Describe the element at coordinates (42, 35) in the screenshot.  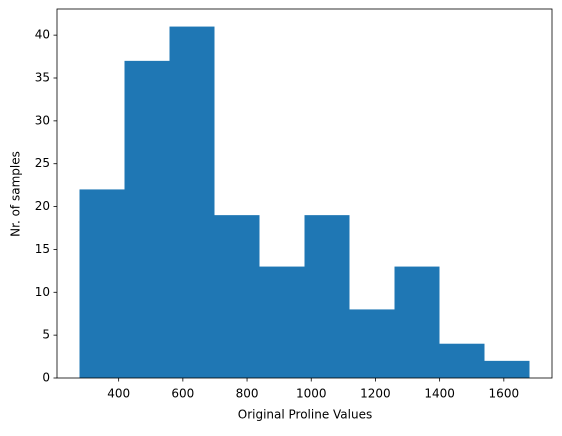
I see `y-tick-label: 40` at that location.